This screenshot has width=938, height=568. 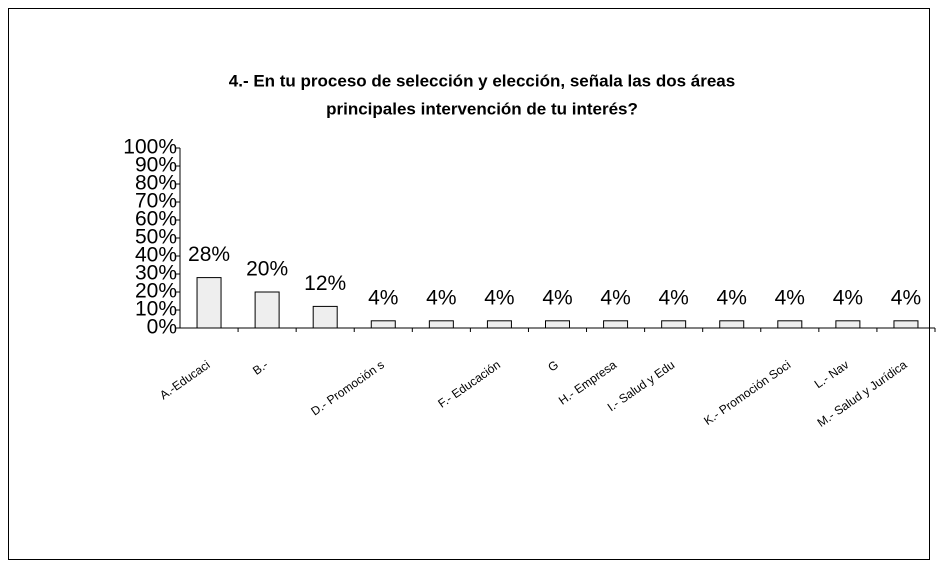 I want to click on y-tick-label: 100%, so click(x=150, y=147).